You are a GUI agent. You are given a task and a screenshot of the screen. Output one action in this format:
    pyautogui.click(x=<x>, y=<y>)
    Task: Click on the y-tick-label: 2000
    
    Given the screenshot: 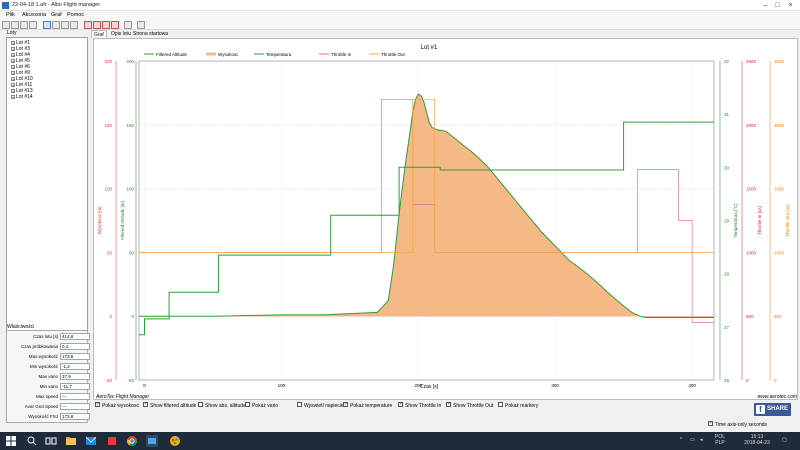 What is the action you would take?
    pyautogui.click(x=751, y=125)
    